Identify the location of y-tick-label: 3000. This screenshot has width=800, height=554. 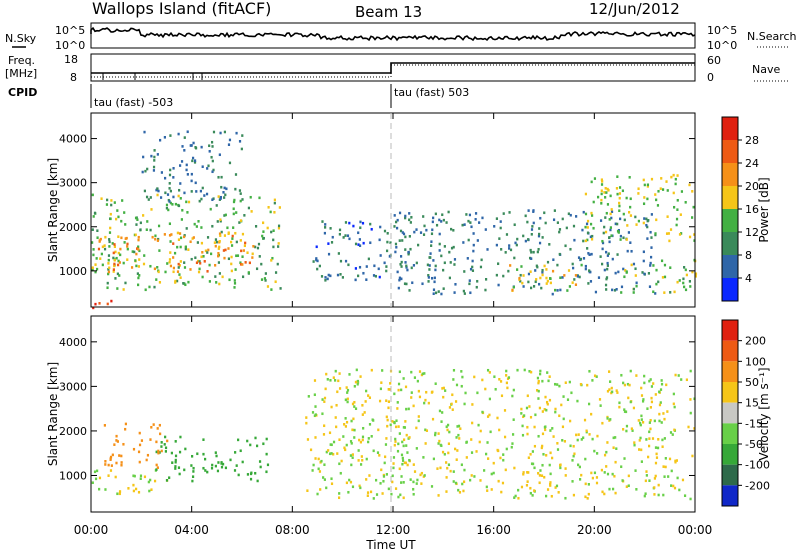
(73, 386).